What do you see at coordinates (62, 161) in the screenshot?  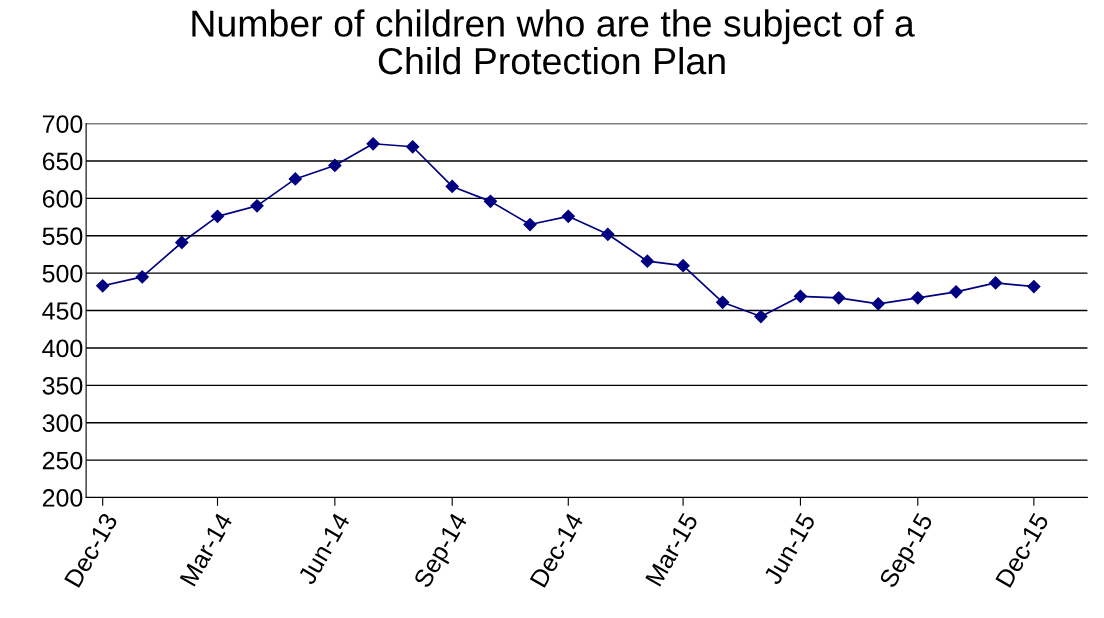 I see `y-tick-label: 650` at bounding box center [62, 161].